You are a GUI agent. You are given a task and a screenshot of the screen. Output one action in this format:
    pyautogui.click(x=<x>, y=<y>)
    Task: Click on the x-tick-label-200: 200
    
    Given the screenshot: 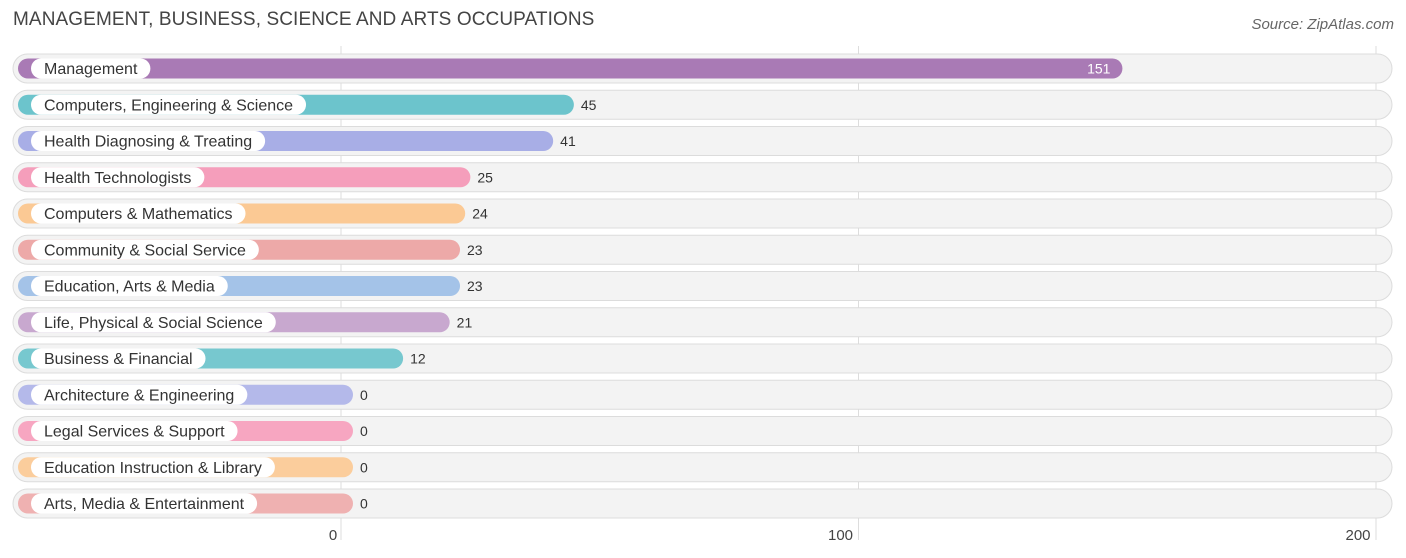 What is the action you would take?
    pyautogui.click(x=1357, y=535)
    